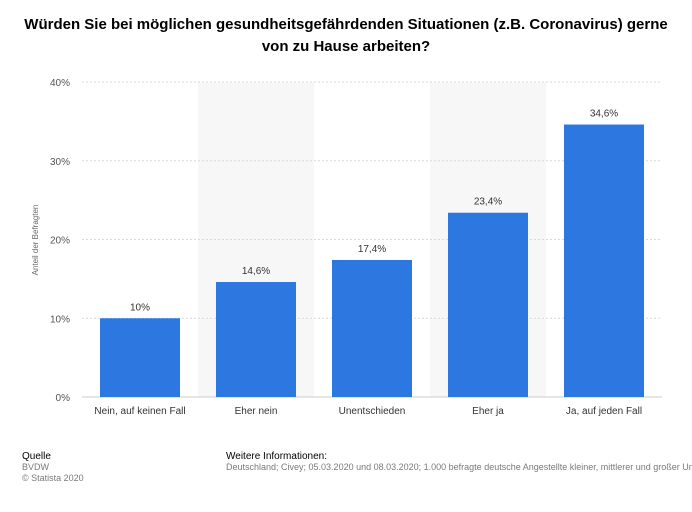 Image resolution: width=692 pixels, height=512 pixels. Describe the element at coordinates (488, 202) in the screenshot. I see `data-label: 23,4%` at that location.